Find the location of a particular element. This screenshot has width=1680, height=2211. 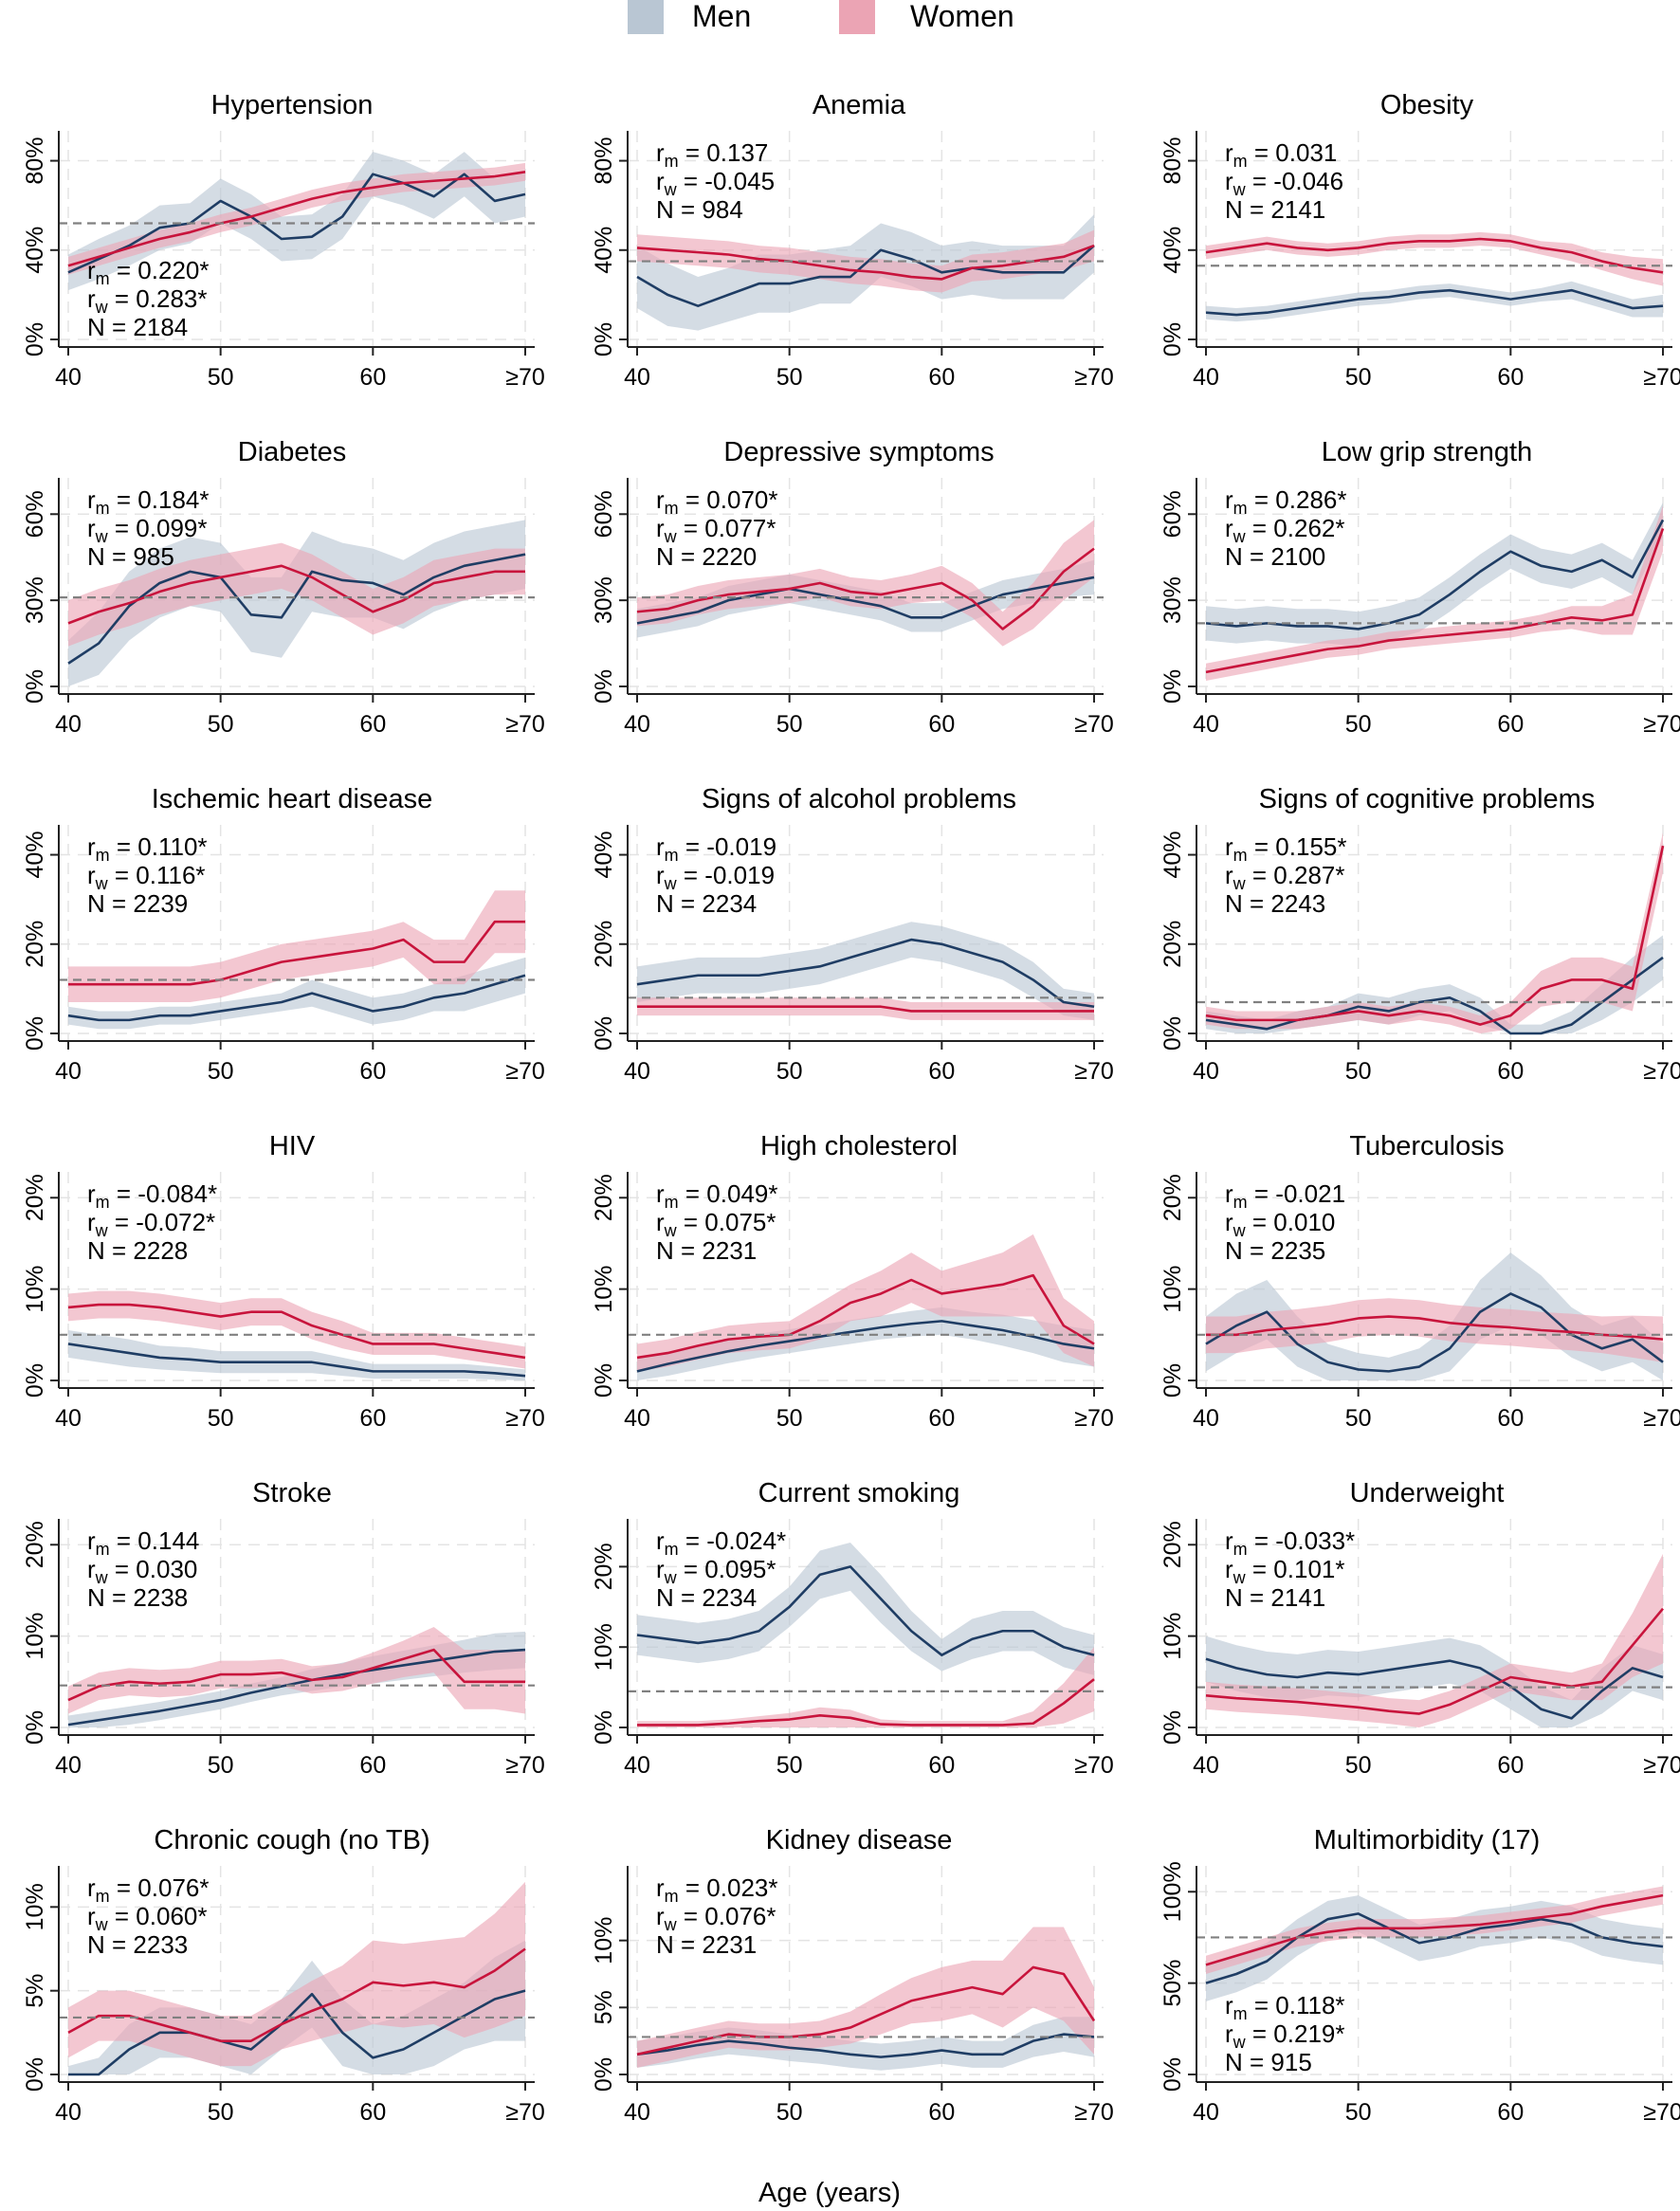

stat-r-women: rw = 0.076* is located at coordinates (716, 1918).